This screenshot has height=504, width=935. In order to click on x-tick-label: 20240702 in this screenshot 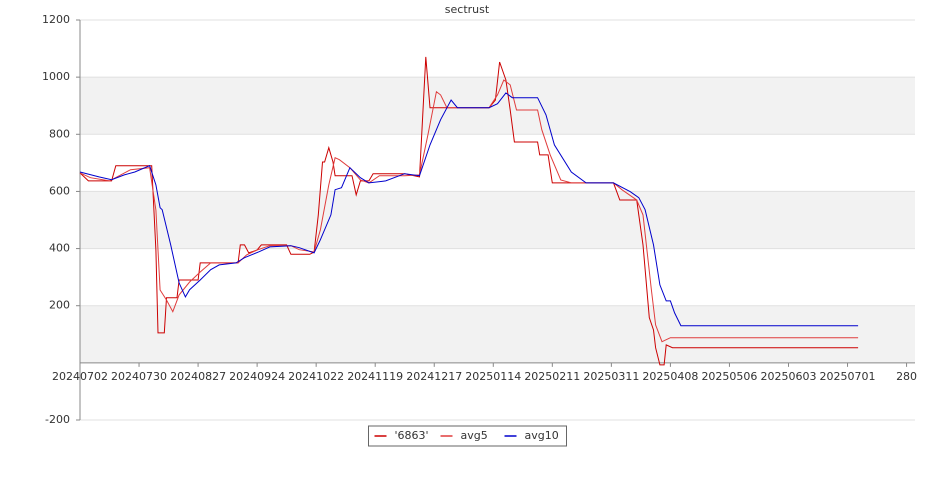, I will do `click(80, 376)`.